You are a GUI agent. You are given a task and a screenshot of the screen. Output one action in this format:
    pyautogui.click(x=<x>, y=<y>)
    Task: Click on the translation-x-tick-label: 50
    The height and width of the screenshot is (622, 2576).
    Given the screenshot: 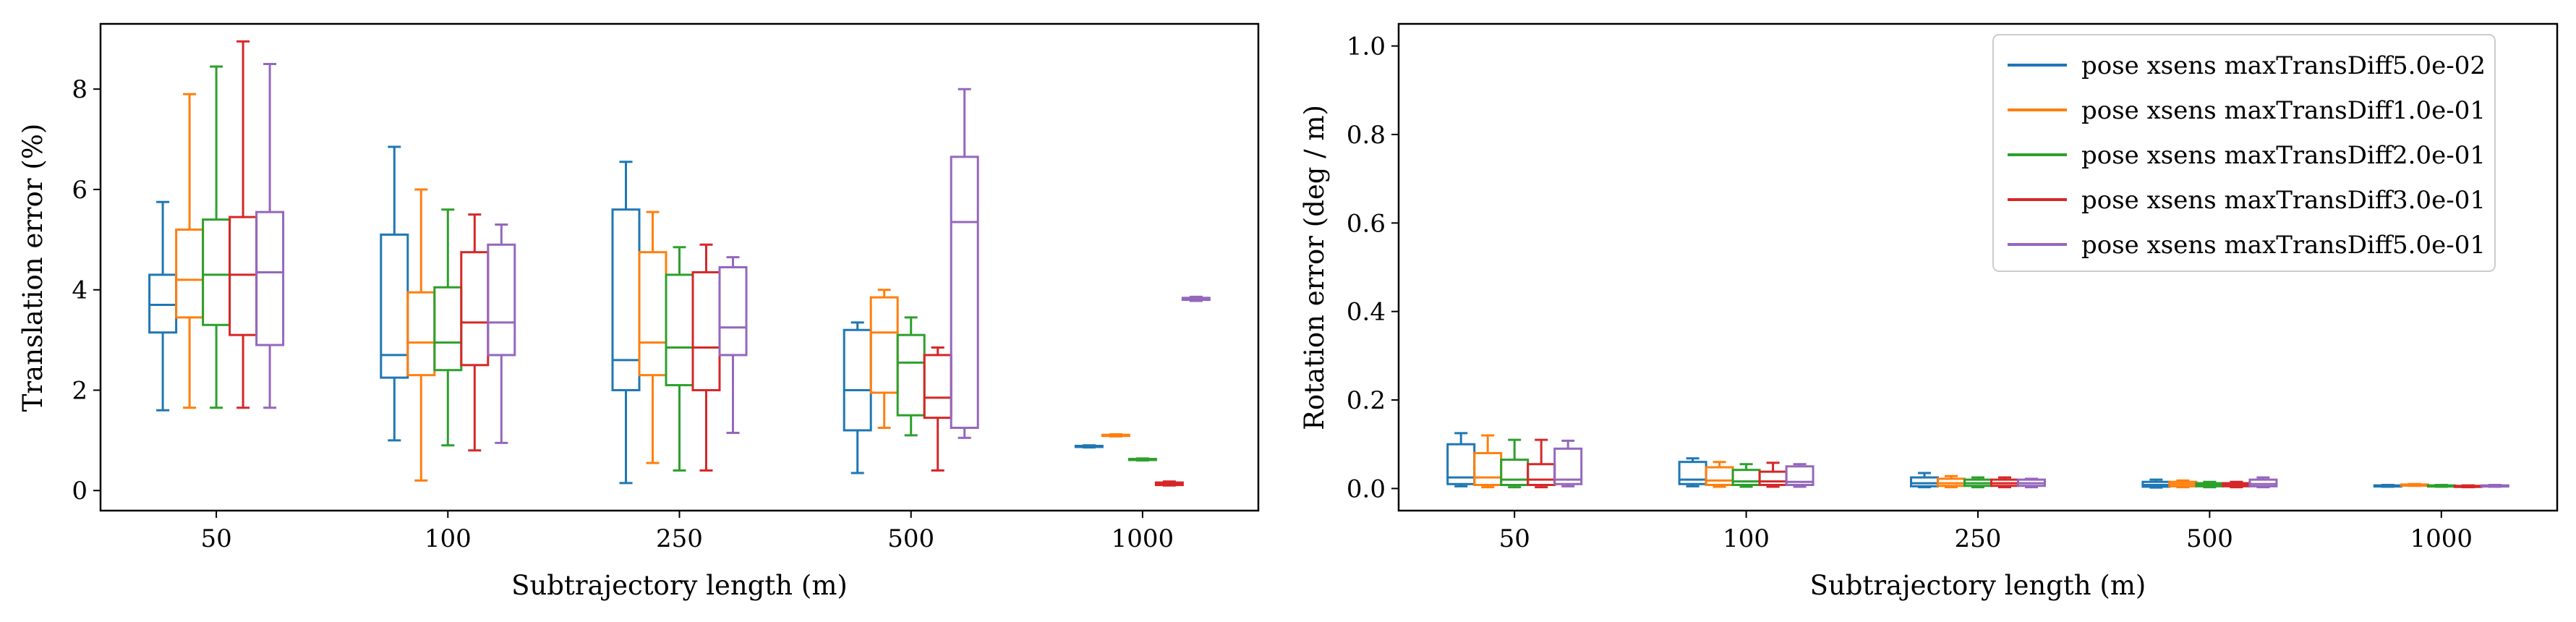 What is the action you would take?
    pyautogui.click(x=215, y=538)
    